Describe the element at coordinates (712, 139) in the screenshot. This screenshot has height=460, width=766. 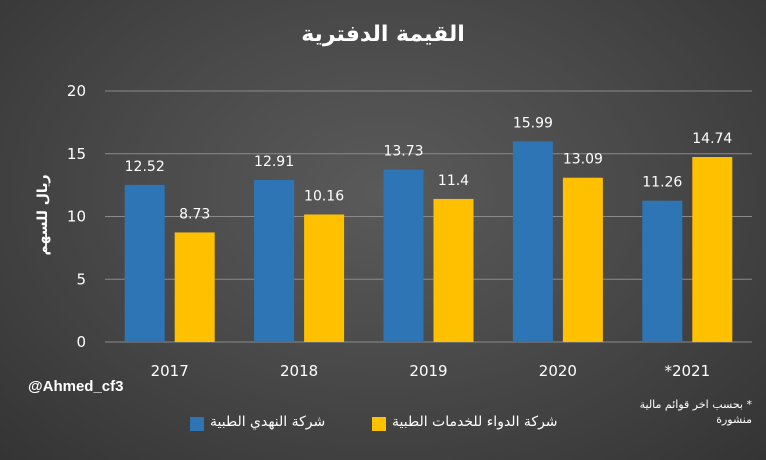
I see `data-label: 14.74` at that location.